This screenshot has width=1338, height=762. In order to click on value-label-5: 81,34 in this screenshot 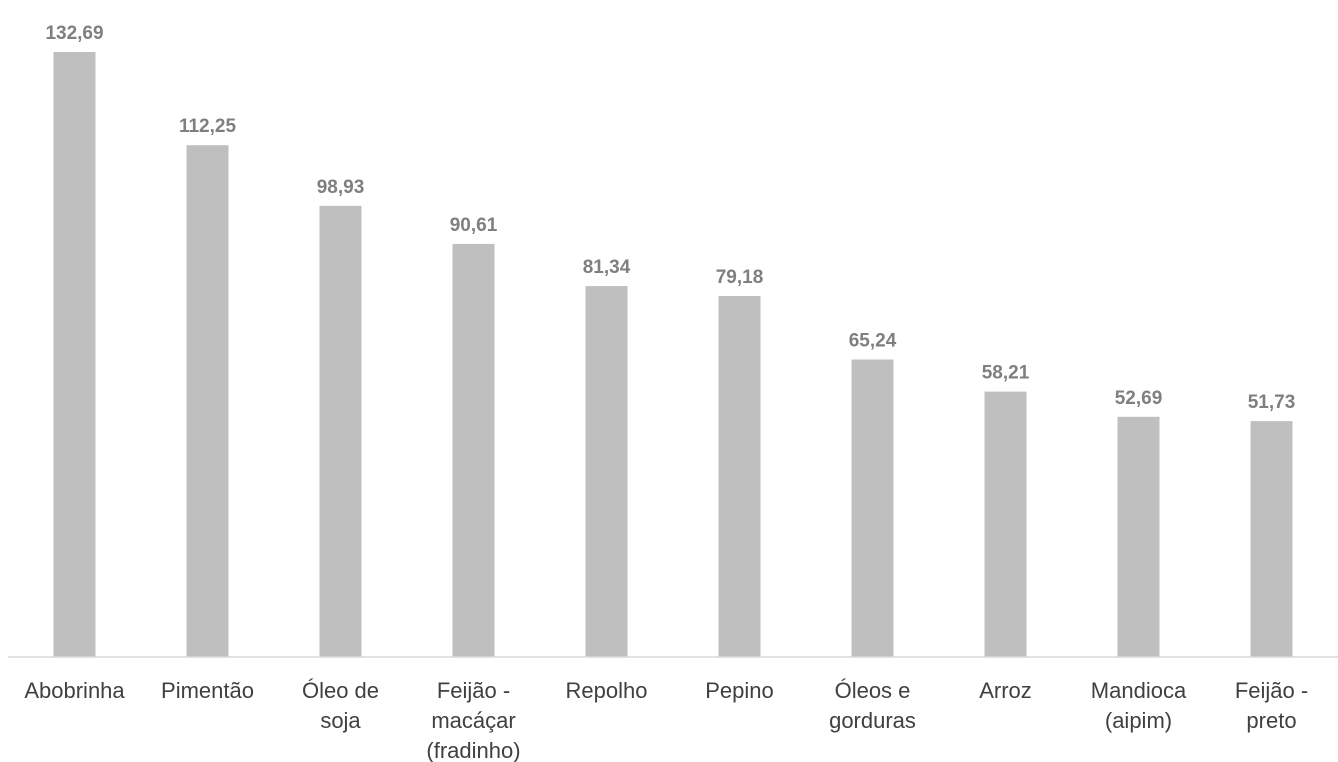, I will do `click(607, 267)`.